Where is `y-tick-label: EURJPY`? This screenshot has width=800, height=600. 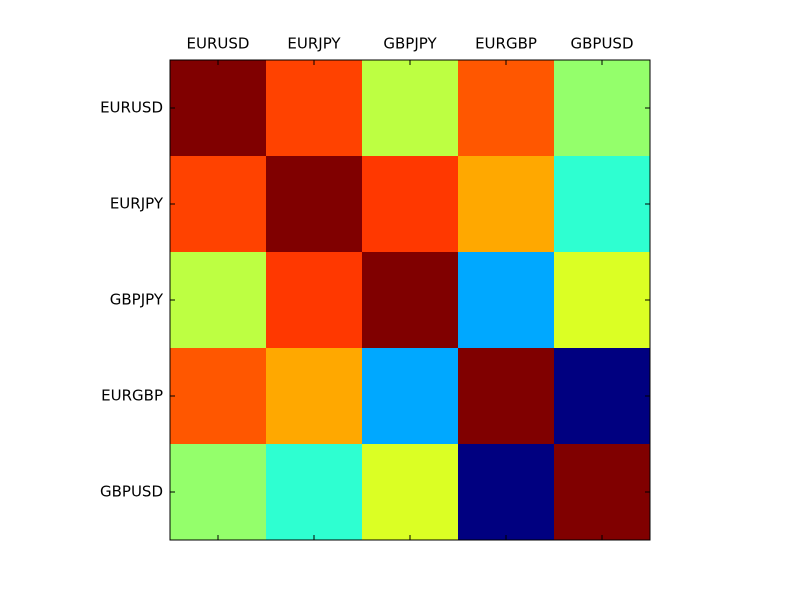
y-tick-label: EURJPY is located at coordinates (137, 204).